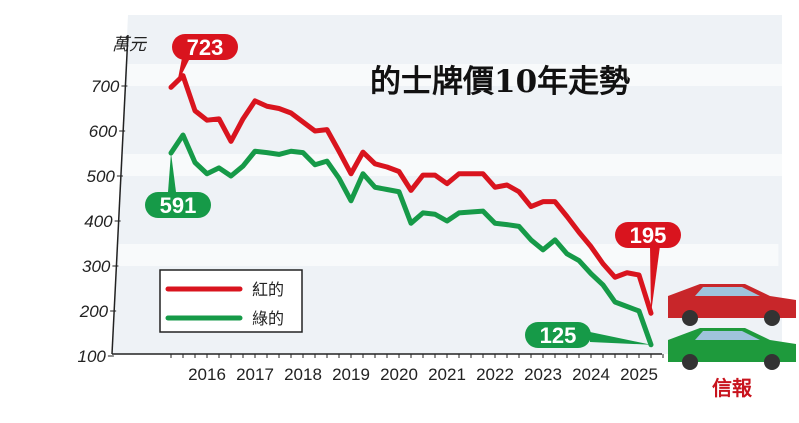  What do you see at coordinates (303, 374) in the screenshot?
I see `x-tick-label: 2018` at bounding box center [303, 374].